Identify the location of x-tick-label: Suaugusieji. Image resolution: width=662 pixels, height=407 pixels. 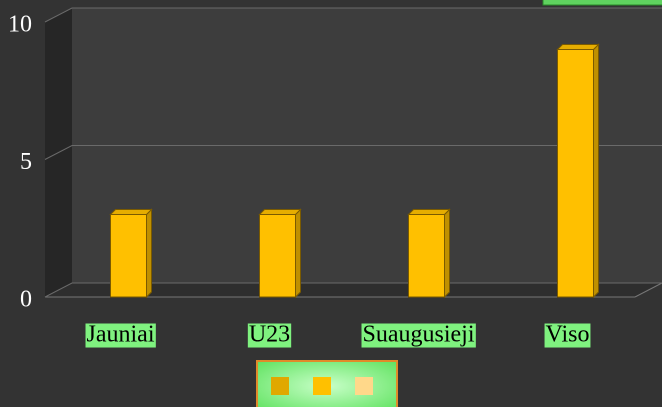
(419, 335).